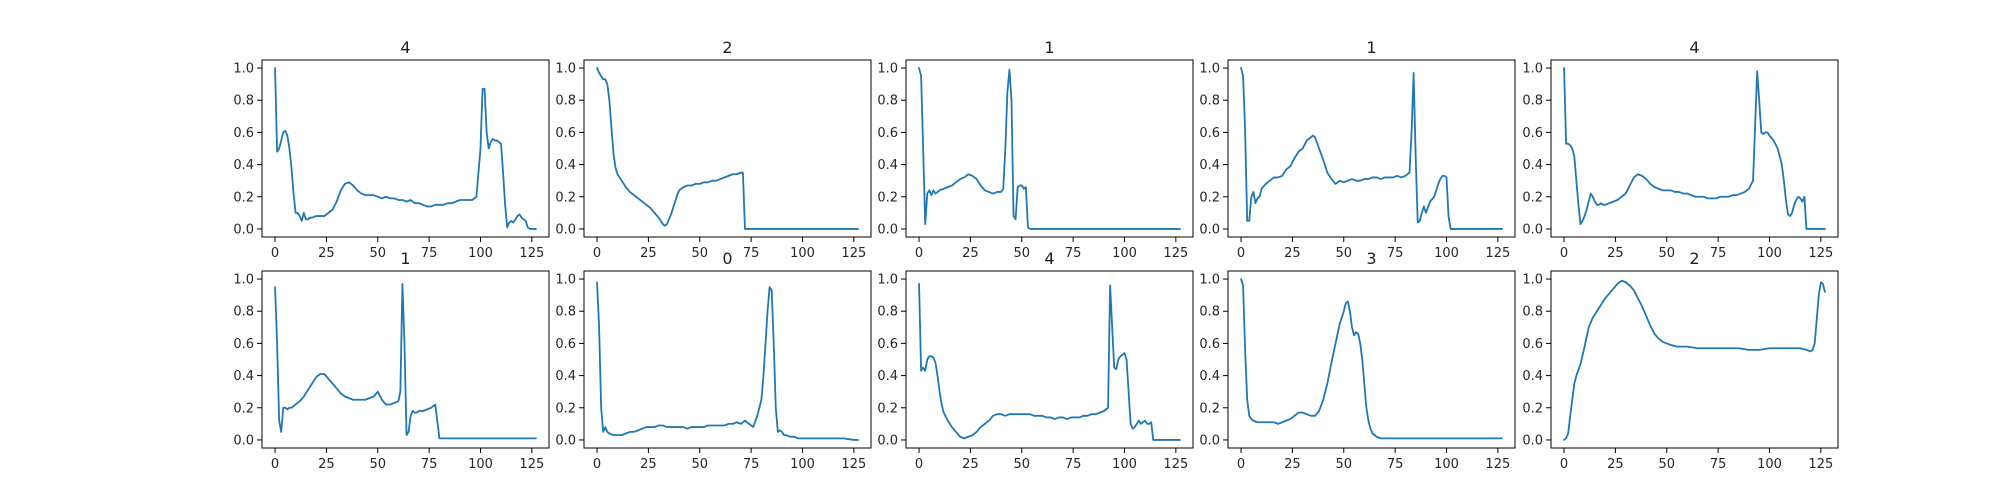  Describe the element at coordinates (405, 258) in the screenshot. I see `subplot-title: 1` at that location.